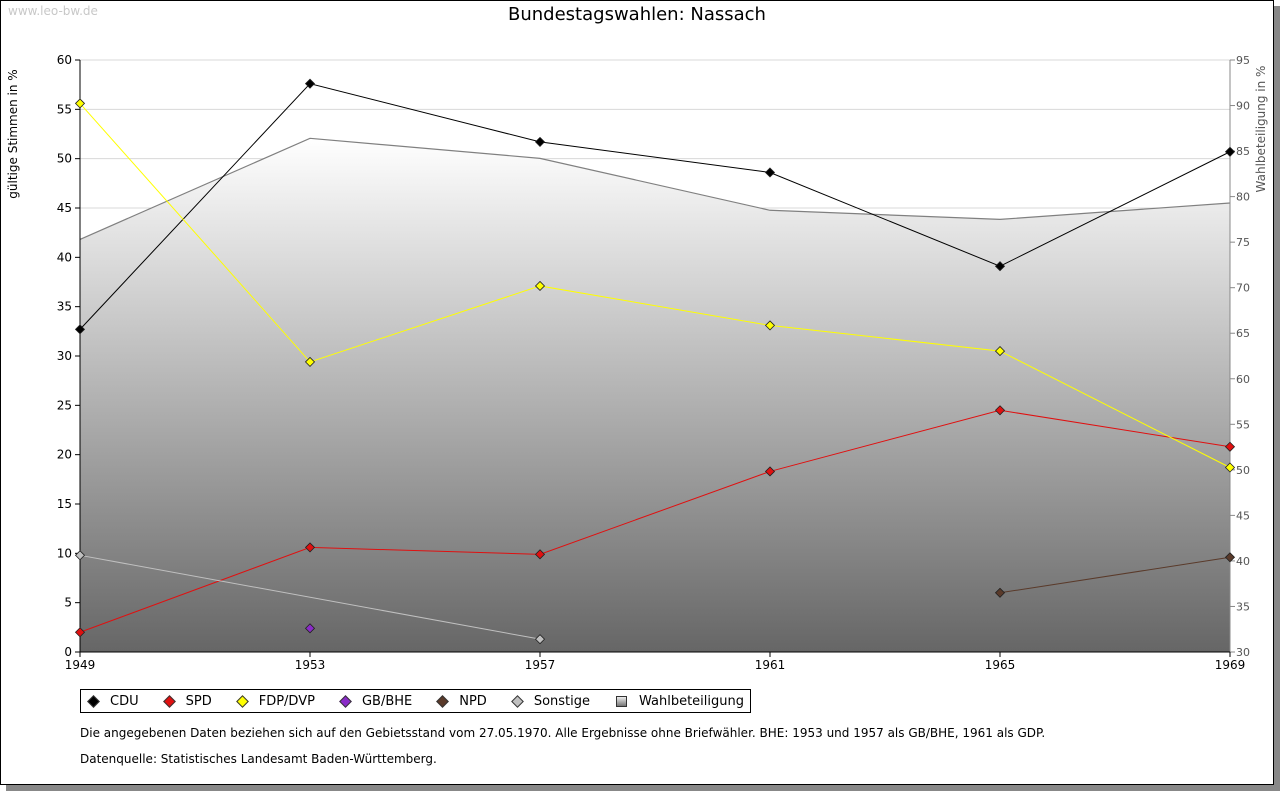 The height and width of the screenshot is (791, 1280). What do you see at coordinates (64, 504) in the screenshot?
I see `y-tick-label: 15` at bounding box center [64, 504].